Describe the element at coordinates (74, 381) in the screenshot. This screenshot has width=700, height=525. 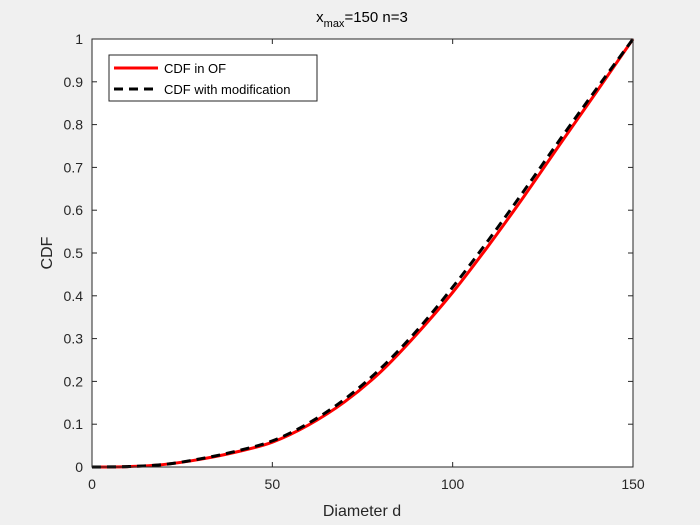
I see `y-tick-label: 0.2` at that location.